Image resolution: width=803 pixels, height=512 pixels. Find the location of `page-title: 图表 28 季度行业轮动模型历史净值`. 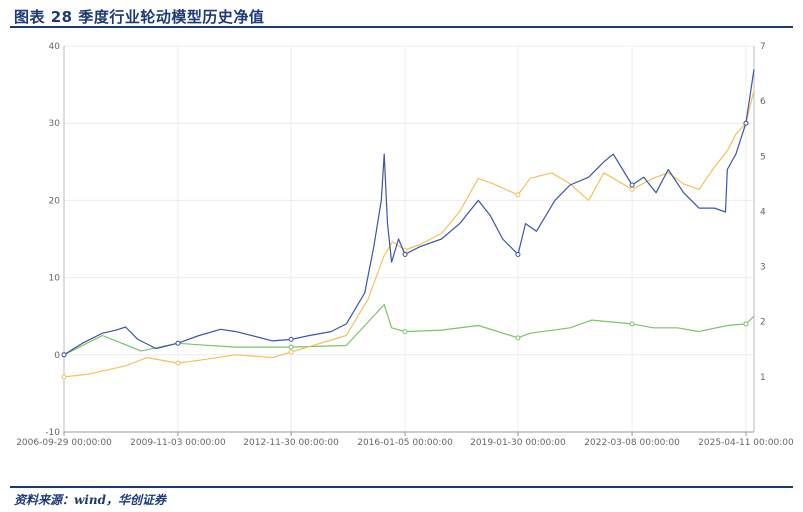

page-title: 图表 28 季度行业轮动模型历史净值 is located at coordinates (139, 17).